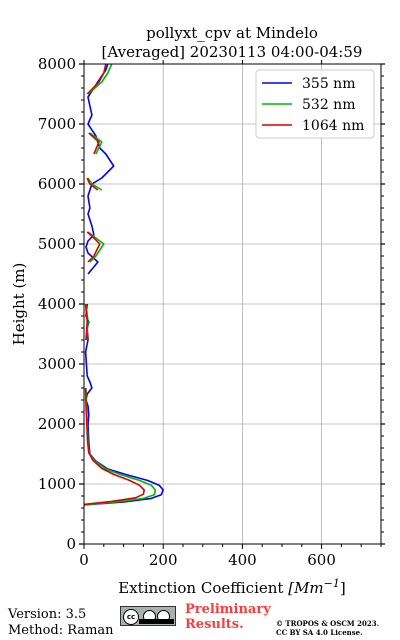 The image size is (400, 640). I want to click on legend-box, so click(315, 104).